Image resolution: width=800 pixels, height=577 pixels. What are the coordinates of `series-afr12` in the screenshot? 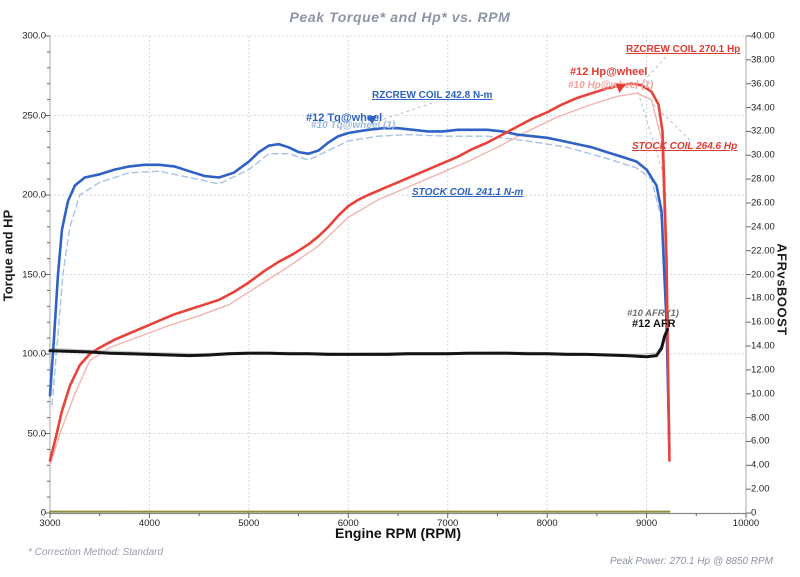 It's located at (358, 343).